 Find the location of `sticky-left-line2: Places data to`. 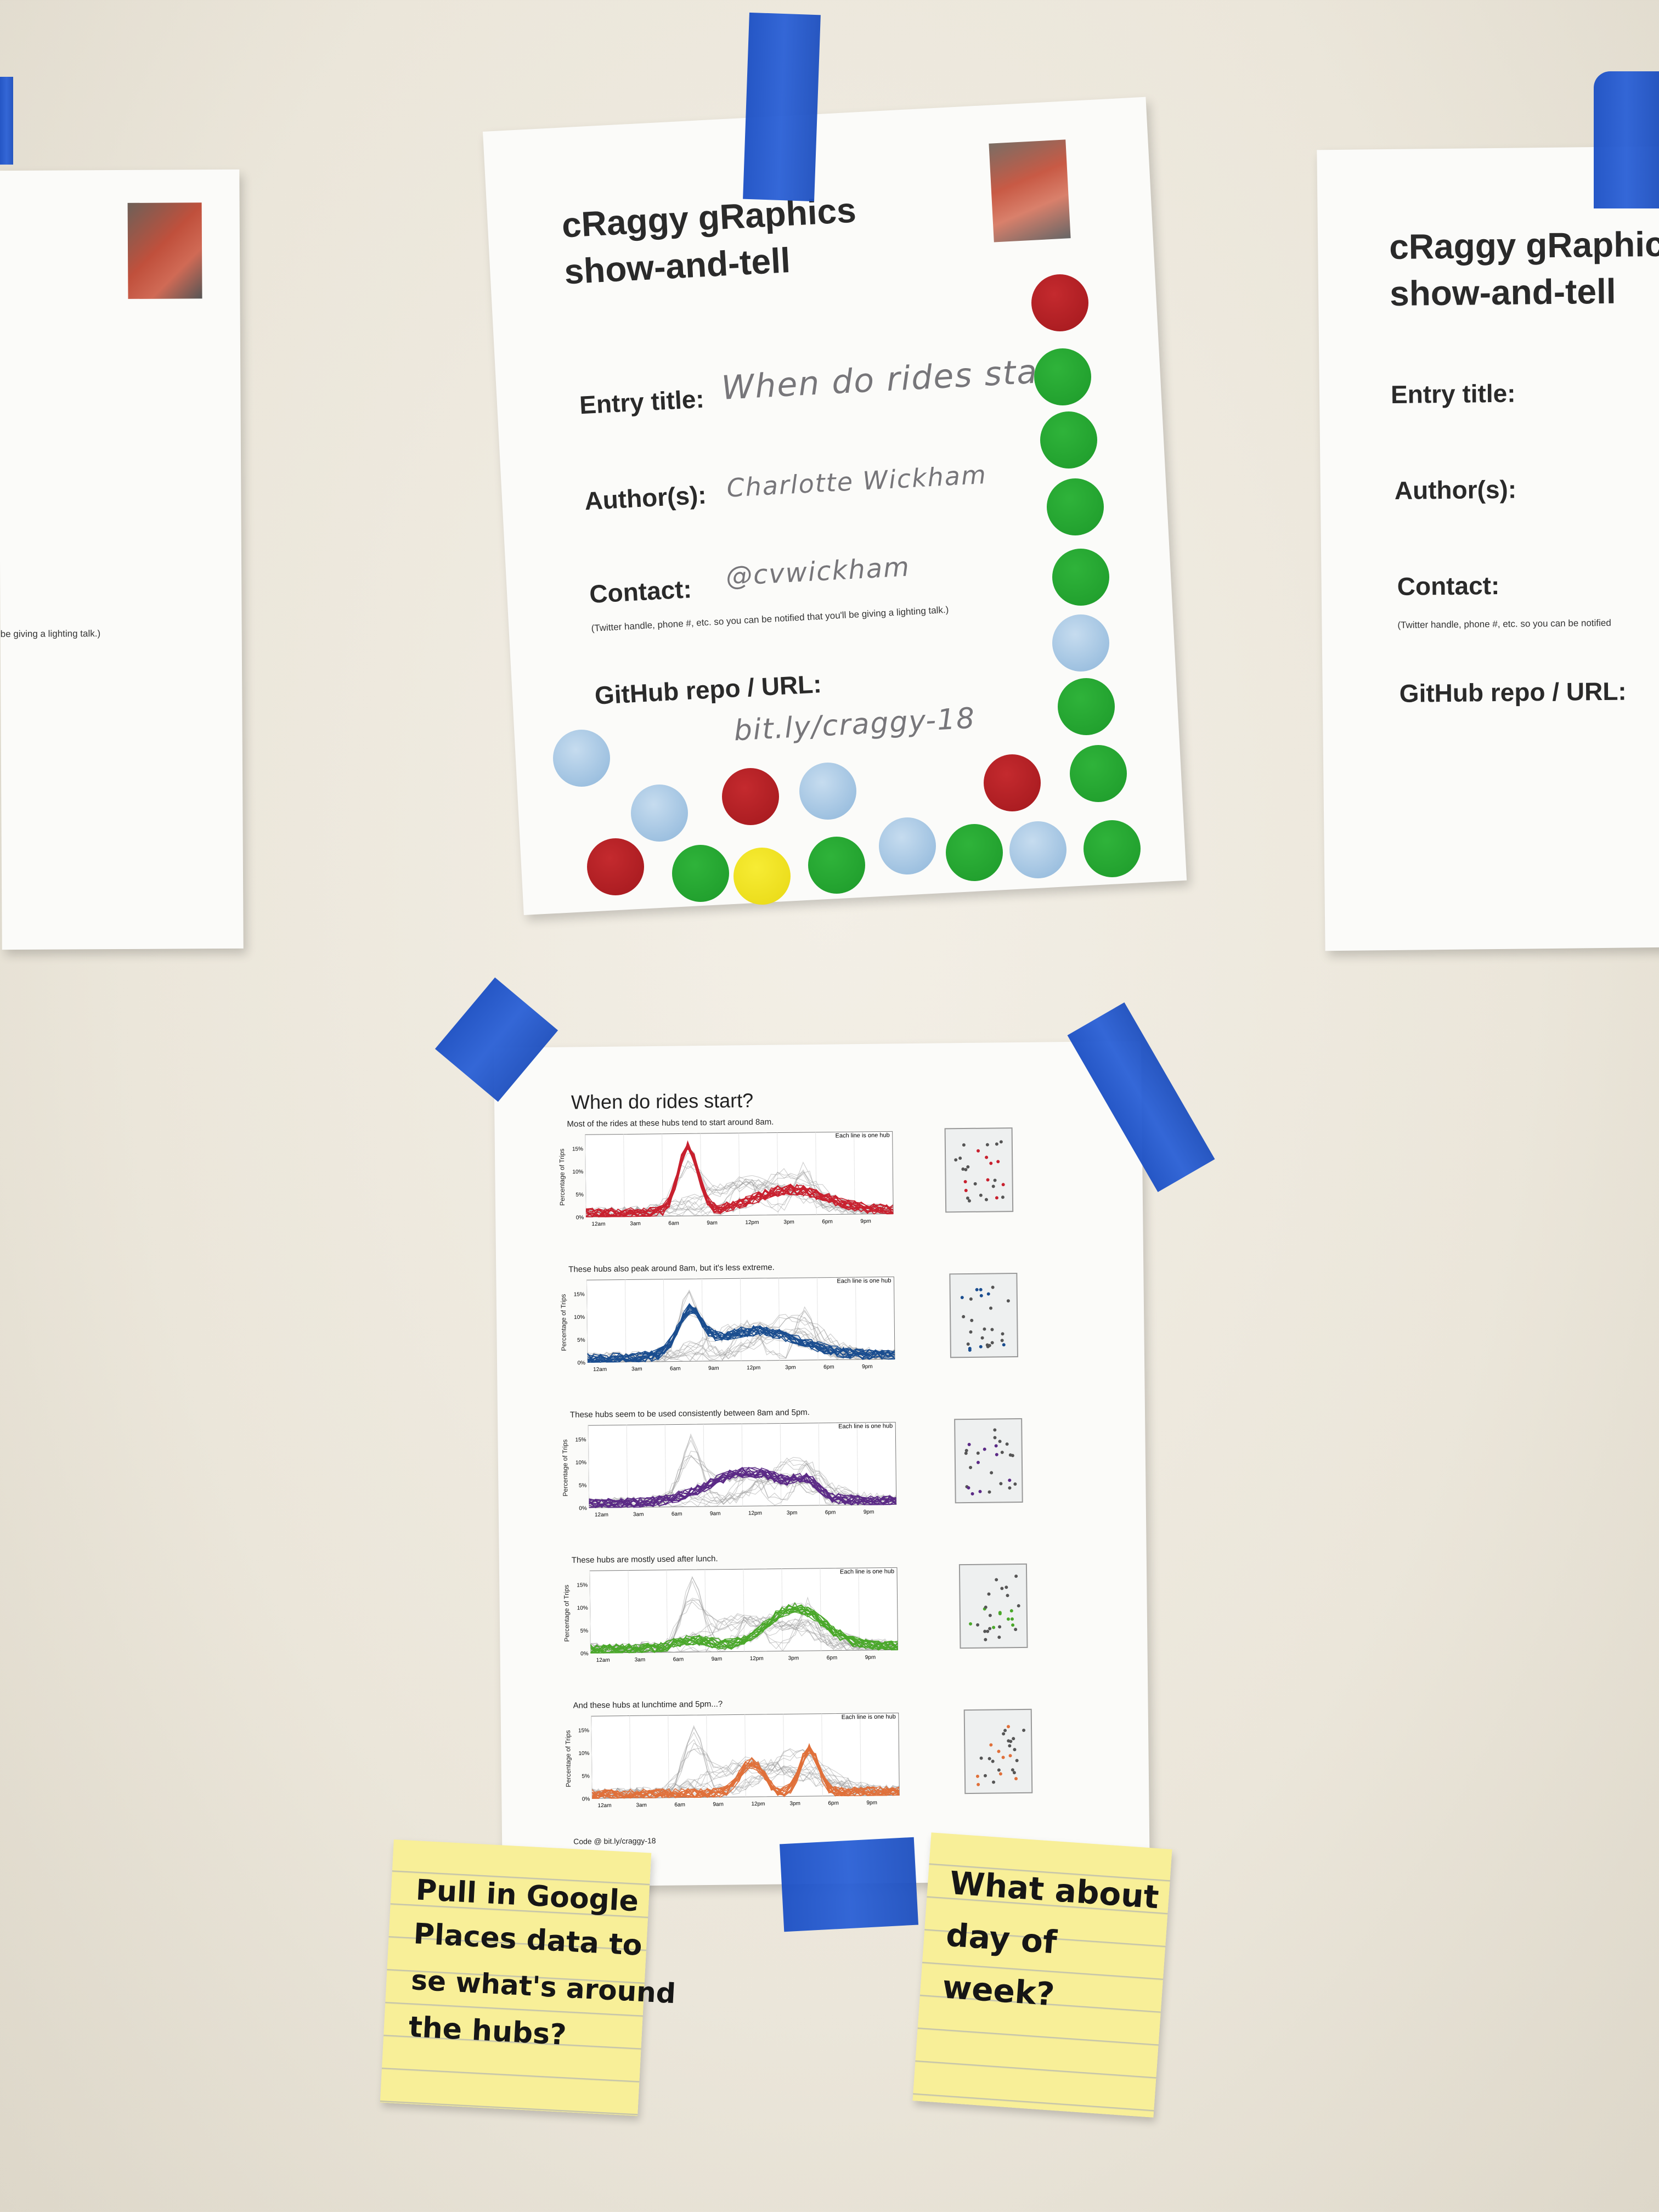

sticky-left-line2: Places data to is located at coordinates (528, 1940).